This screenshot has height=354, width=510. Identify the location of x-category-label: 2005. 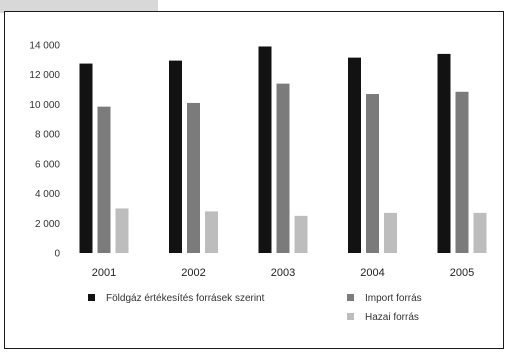
(462, 273).